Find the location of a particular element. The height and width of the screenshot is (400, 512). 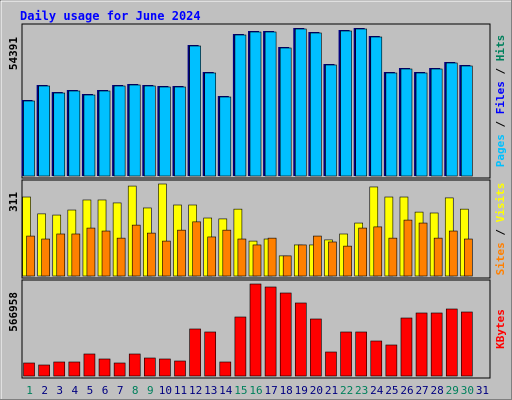

x-tick-label: 9 is located at coordinates (150, 390).